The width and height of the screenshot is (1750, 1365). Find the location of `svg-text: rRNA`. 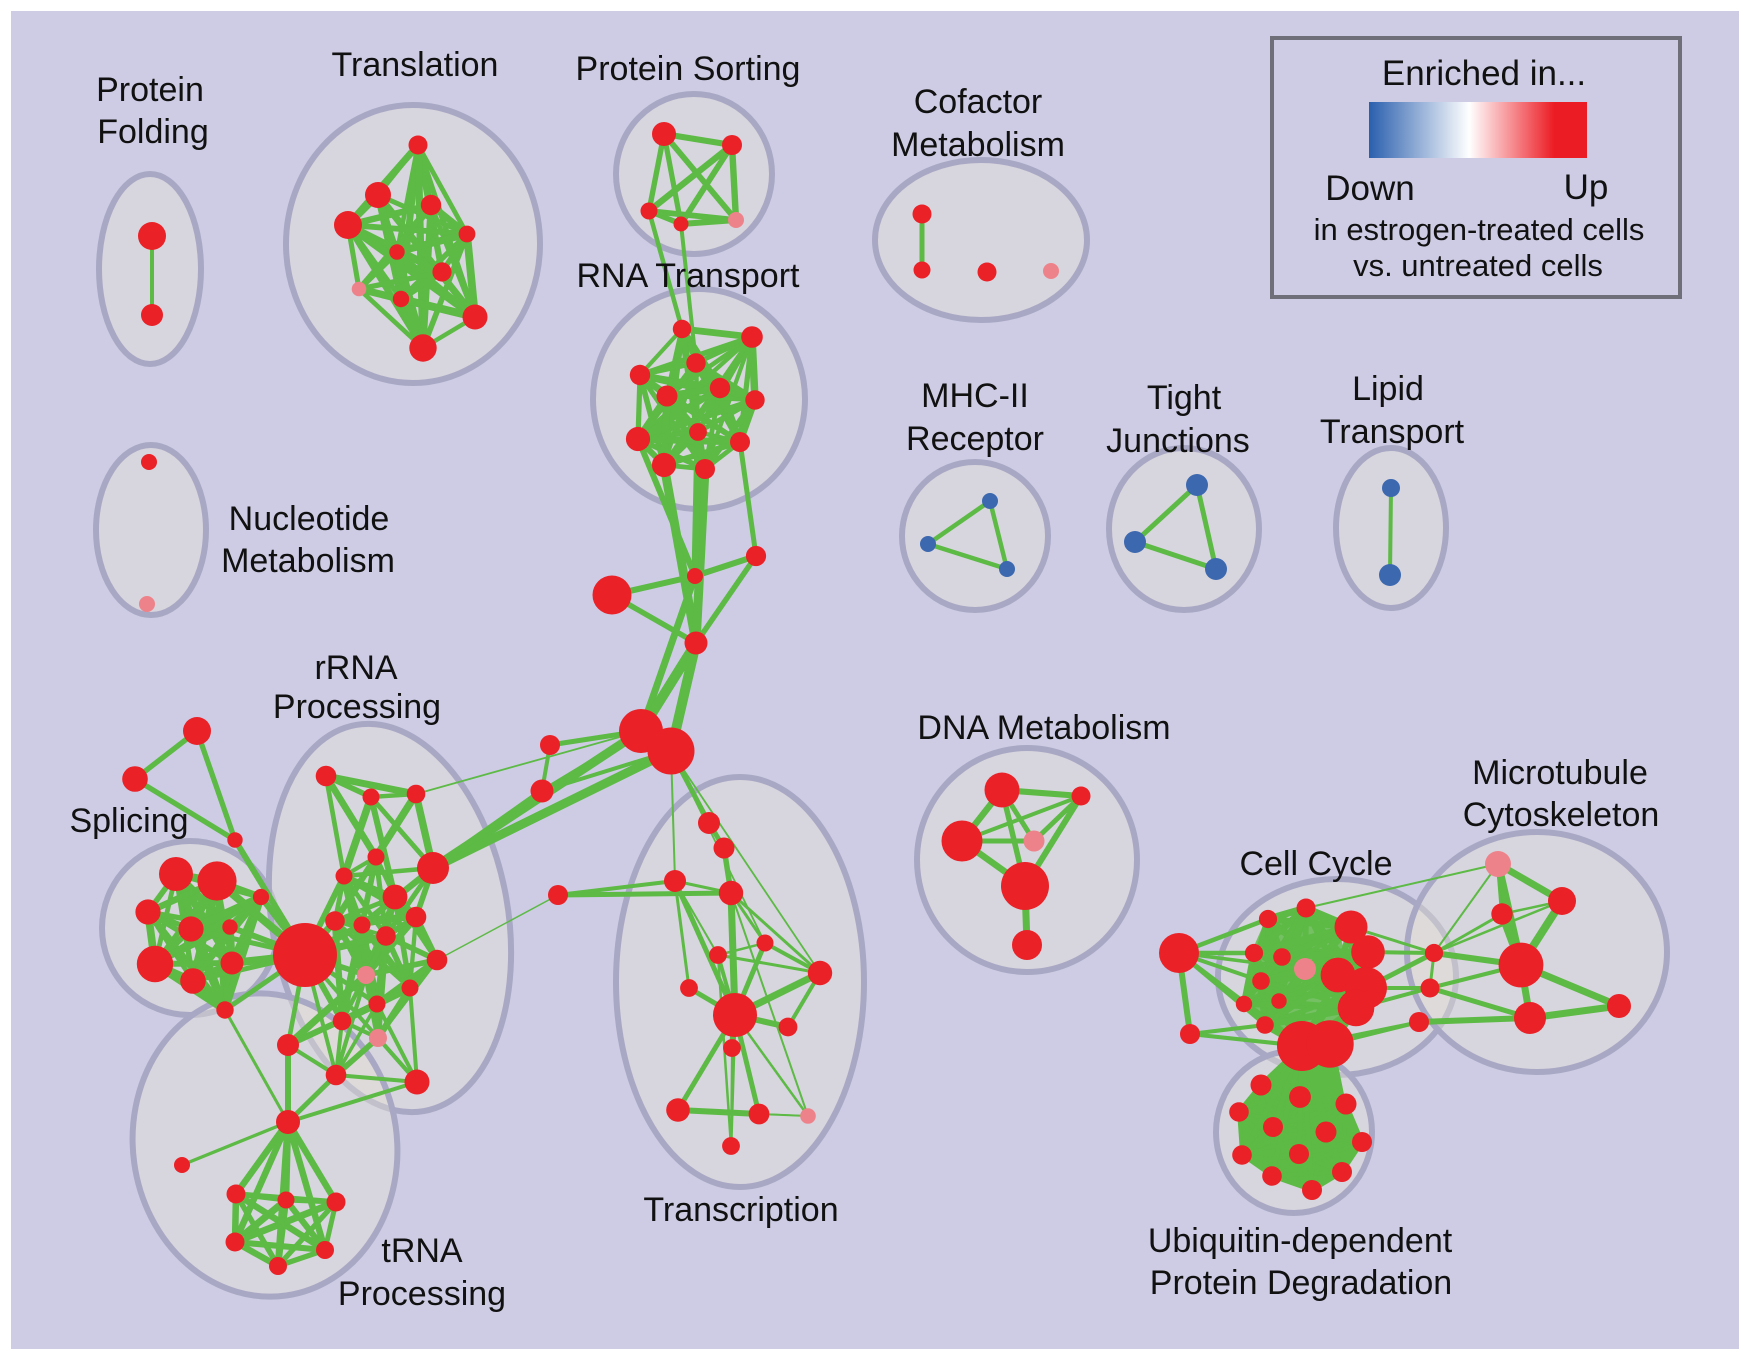

svg-text: rRNA is located at coordinates (355, 668).